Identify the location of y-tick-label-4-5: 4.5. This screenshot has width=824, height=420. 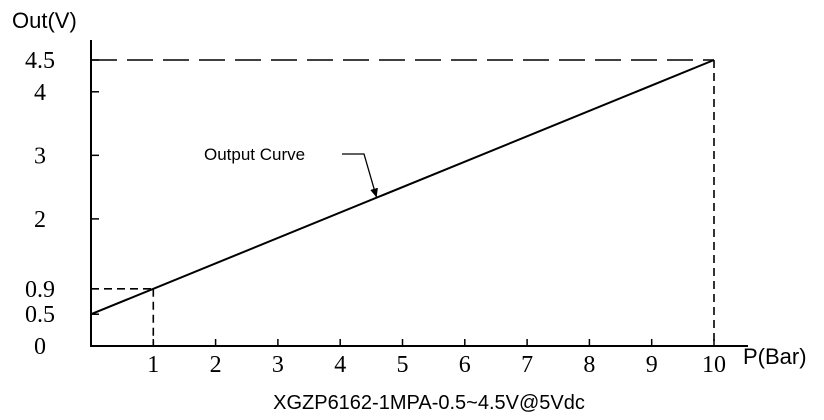
(40, 61).